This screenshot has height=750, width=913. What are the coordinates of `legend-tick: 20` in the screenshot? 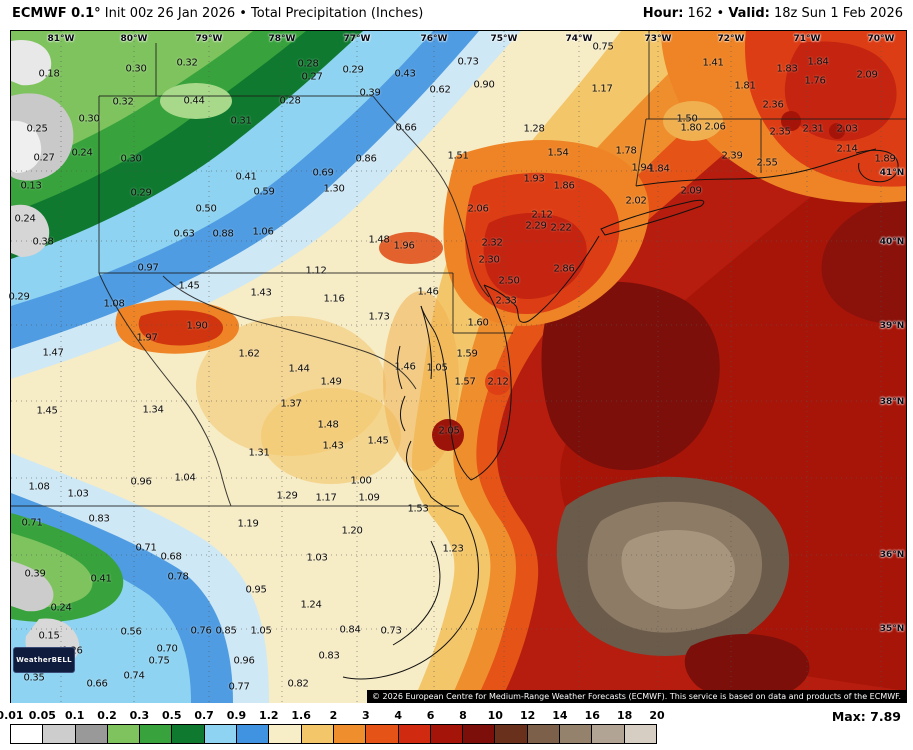 It's located at (657, 715).